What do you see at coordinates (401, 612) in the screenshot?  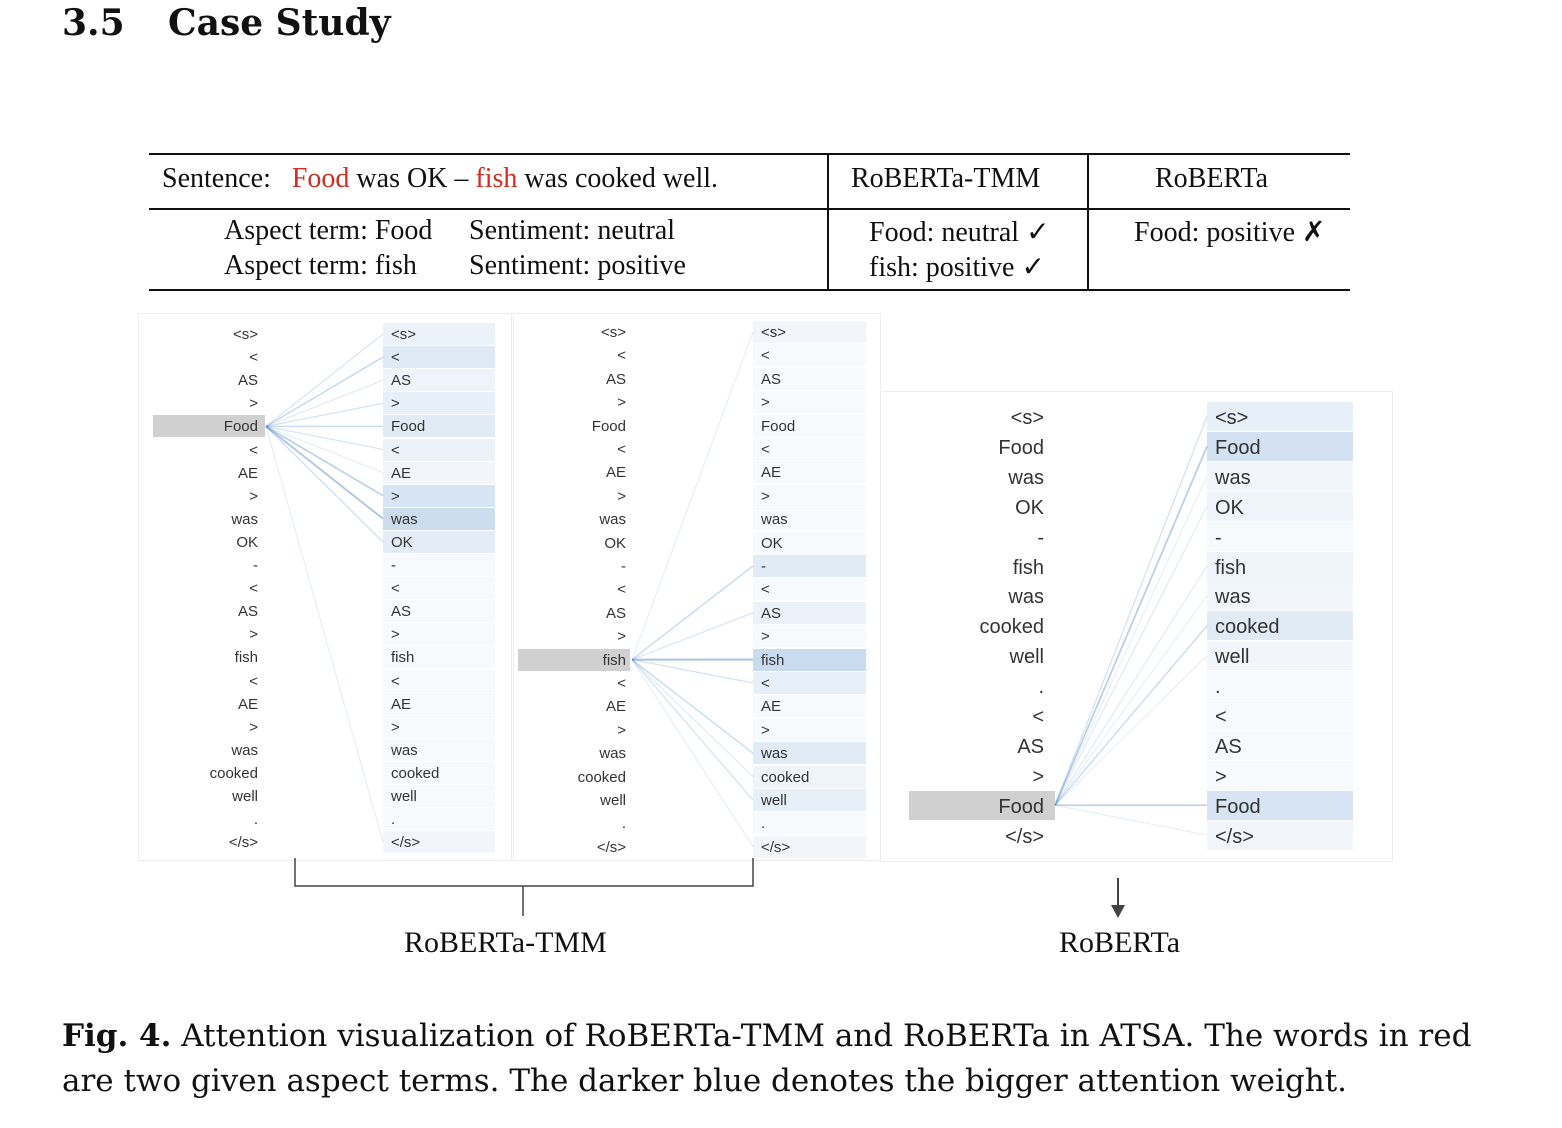 I see `target-token: AS` at bounding box center [401, 612].